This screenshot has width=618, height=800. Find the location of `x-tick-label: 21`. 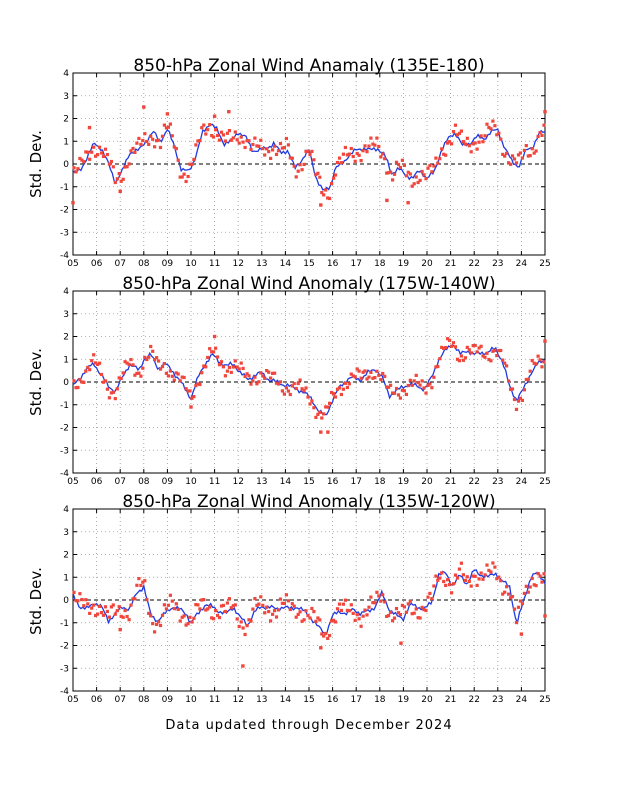

x-tick-label: 21 is located at coordinates (450, 700).